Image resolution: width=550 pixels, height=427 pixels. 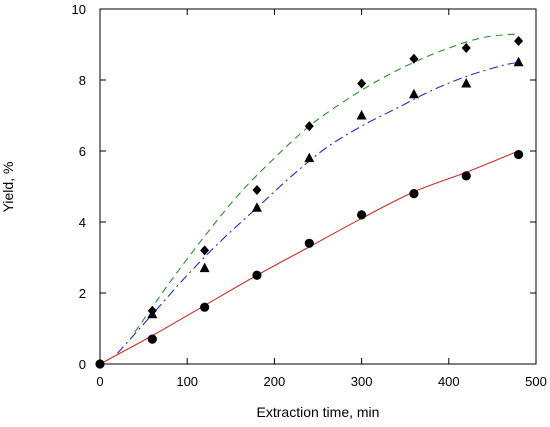 What do you see at coordinates (8, 187) in the screenshot?
I see `y-axis-label: Yield, %` at bounding box center [8, 187].